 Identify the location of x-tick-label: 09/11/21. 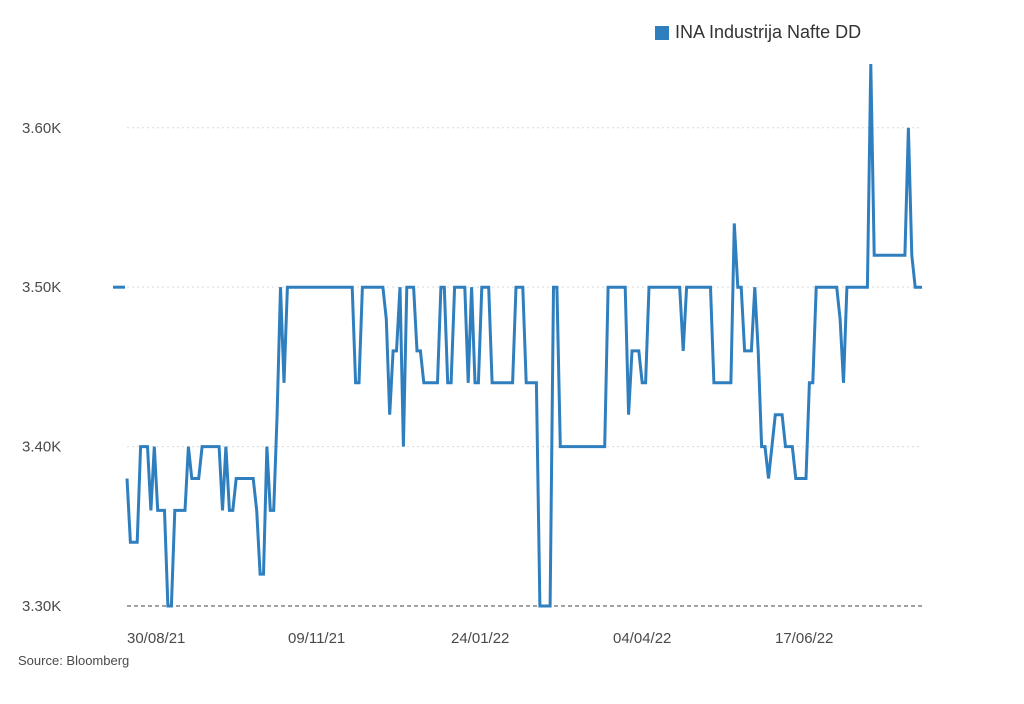
(316, 638).